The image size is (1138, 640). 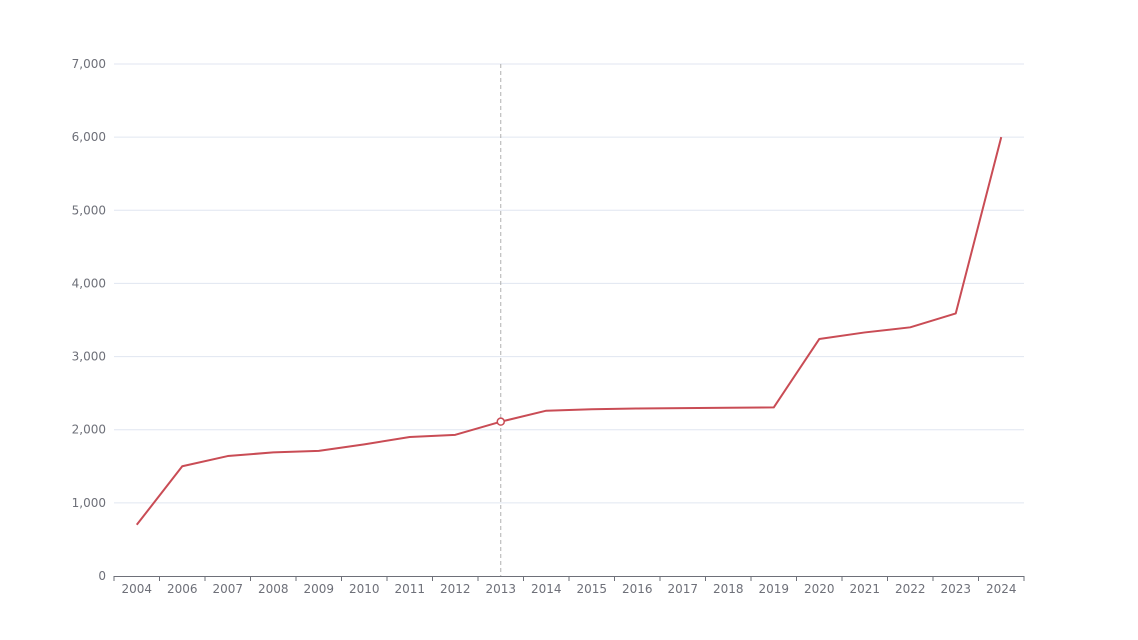 I want to click on x-tick-label: 2012, so click(x=455, y=589).